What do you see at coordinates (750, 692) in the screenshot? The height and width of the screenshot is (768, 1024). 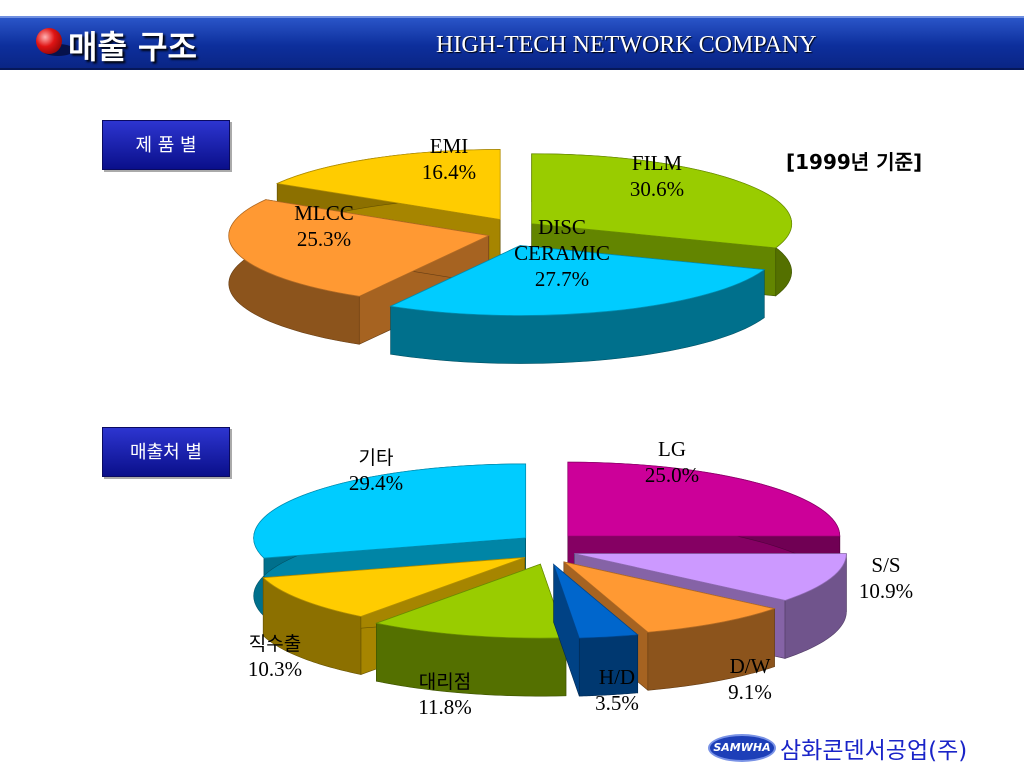 I see `pie-2-label-value-3: 9.1%` at bounding box center [750, 692].